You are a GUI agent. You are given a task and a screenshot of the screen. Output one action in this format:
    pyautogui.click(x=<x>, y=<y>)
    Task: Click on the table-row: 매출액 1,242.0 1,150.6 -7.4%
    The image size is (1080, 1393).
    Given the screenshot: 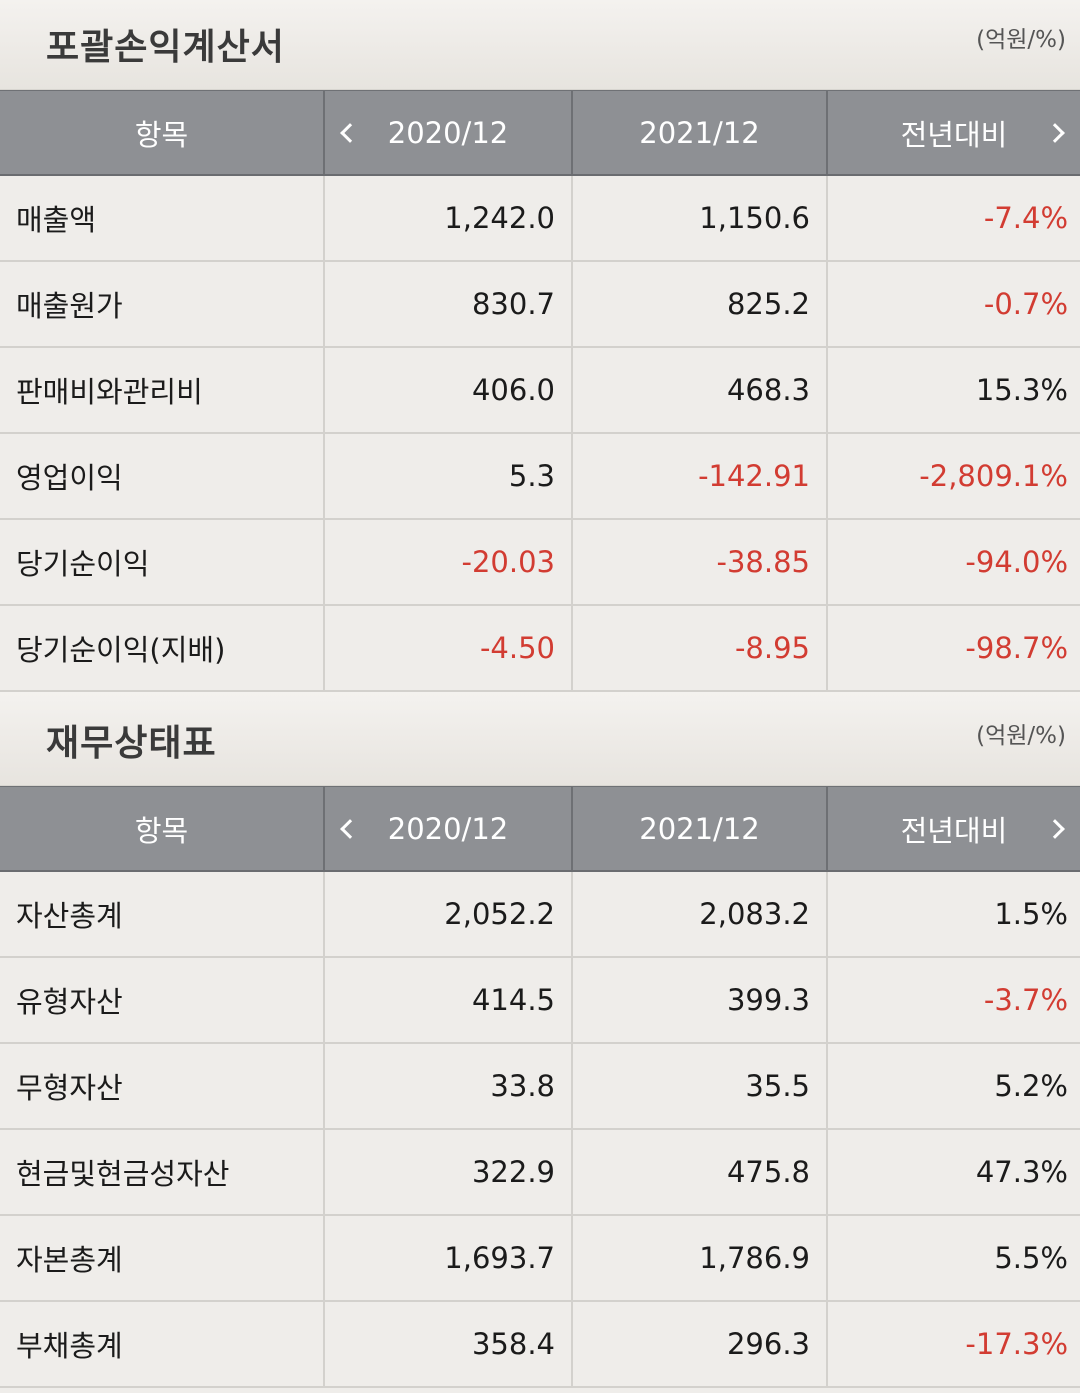 What is the action you would take?
    pyautogui.click(x=540, y=219)
    